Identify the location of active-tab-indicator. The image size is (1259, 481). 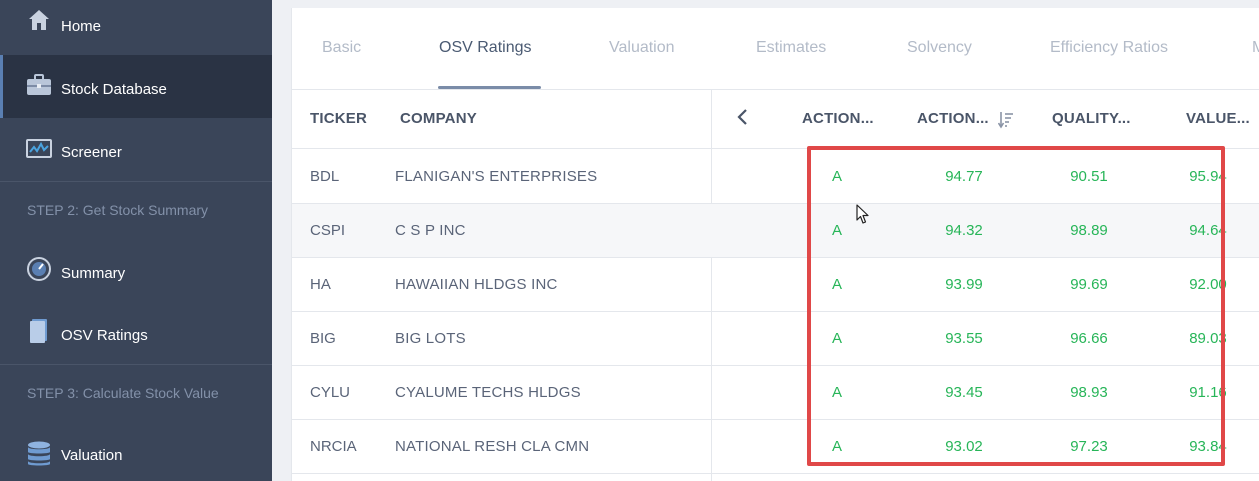
(489, 87).